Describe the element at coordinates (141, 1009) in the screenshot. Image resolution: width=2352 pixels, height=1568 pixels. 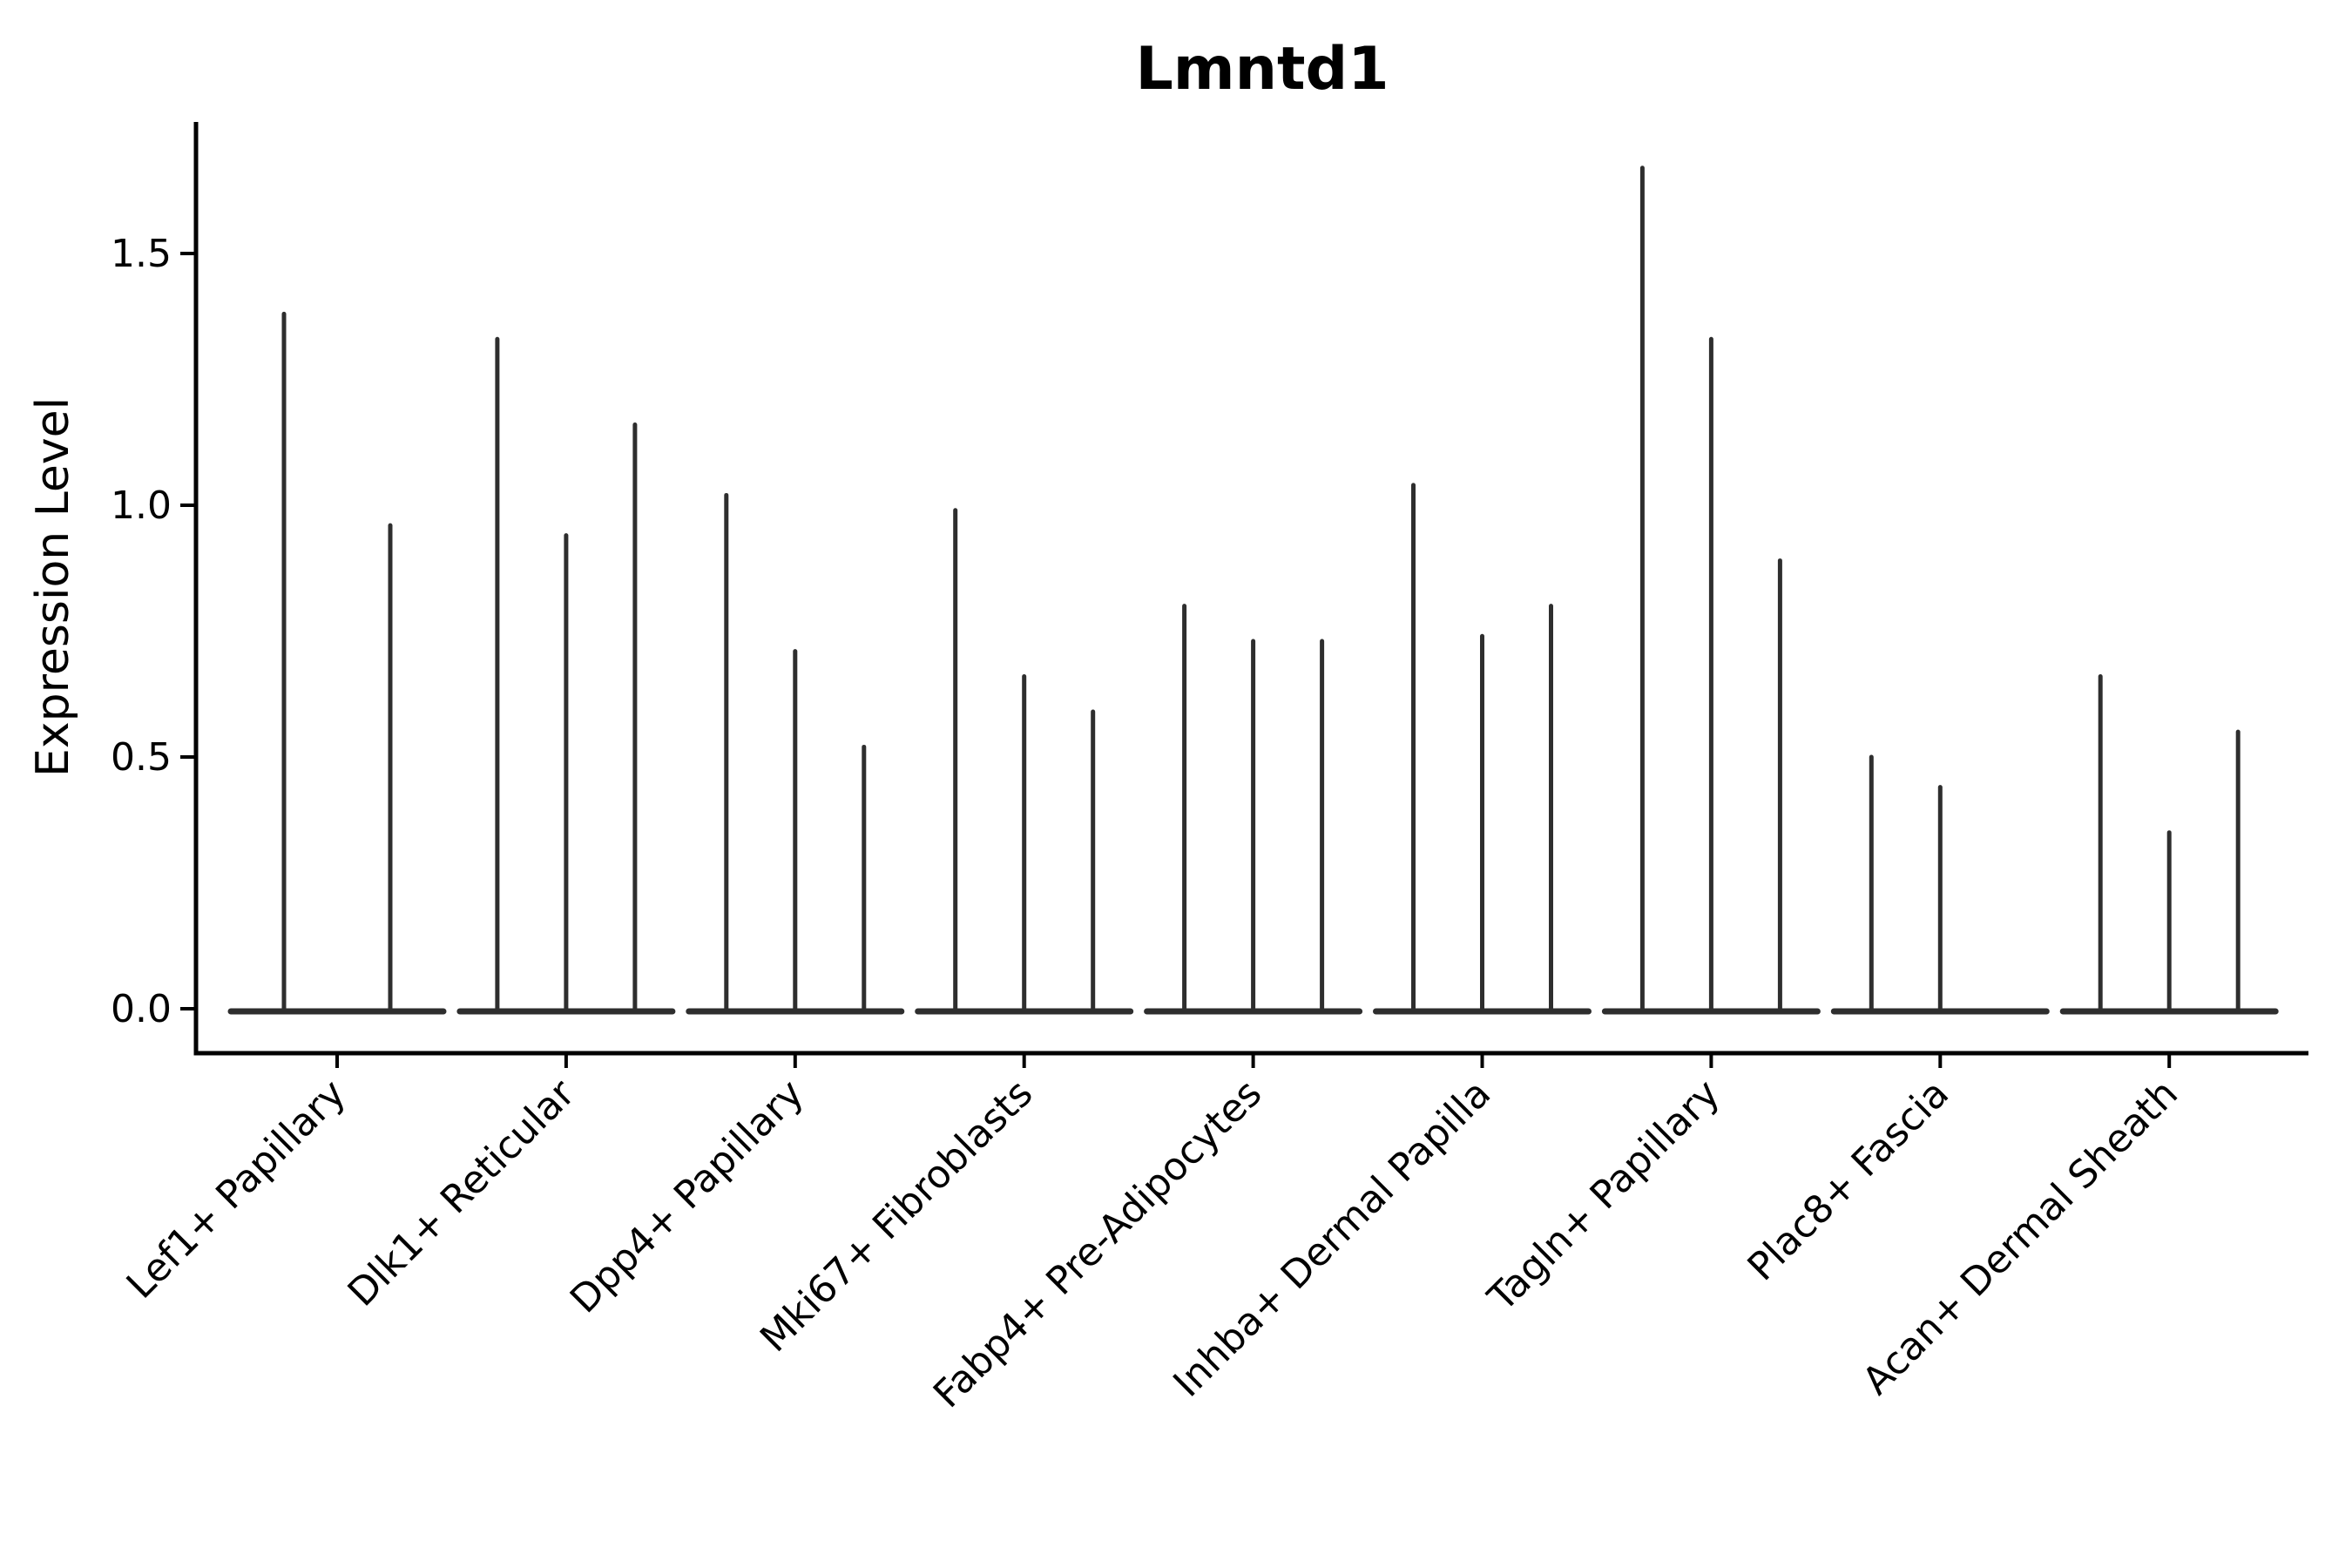
I see `y-tick-label: 0.0` at that location.